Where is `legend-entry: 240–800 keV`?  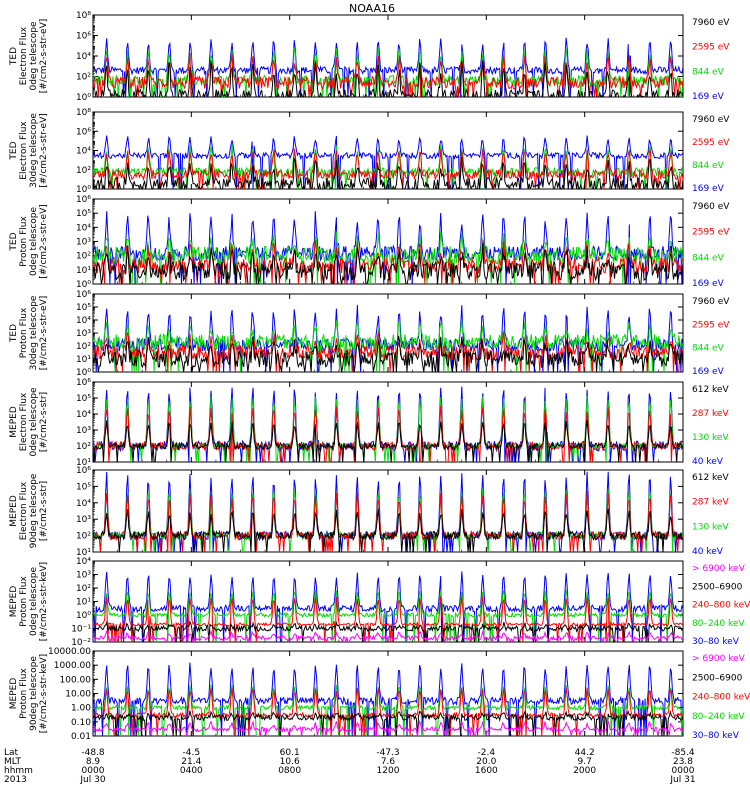 legend-entry: 240–800 keV is located at coordinates (721, 606).